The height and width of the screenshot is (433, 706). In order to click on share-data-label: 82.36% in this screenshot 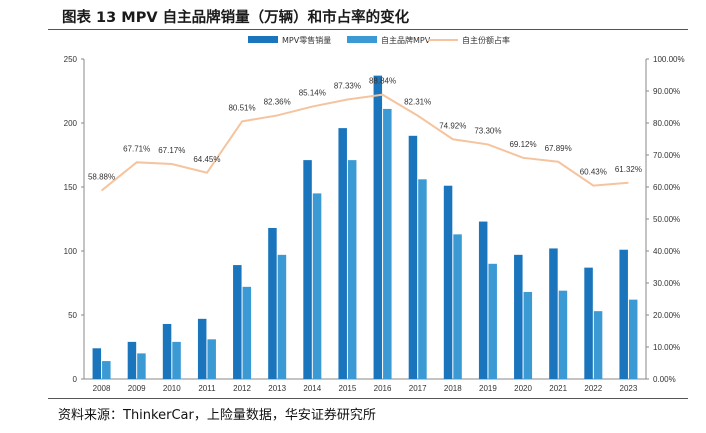, I will do `click(277, 101)`.